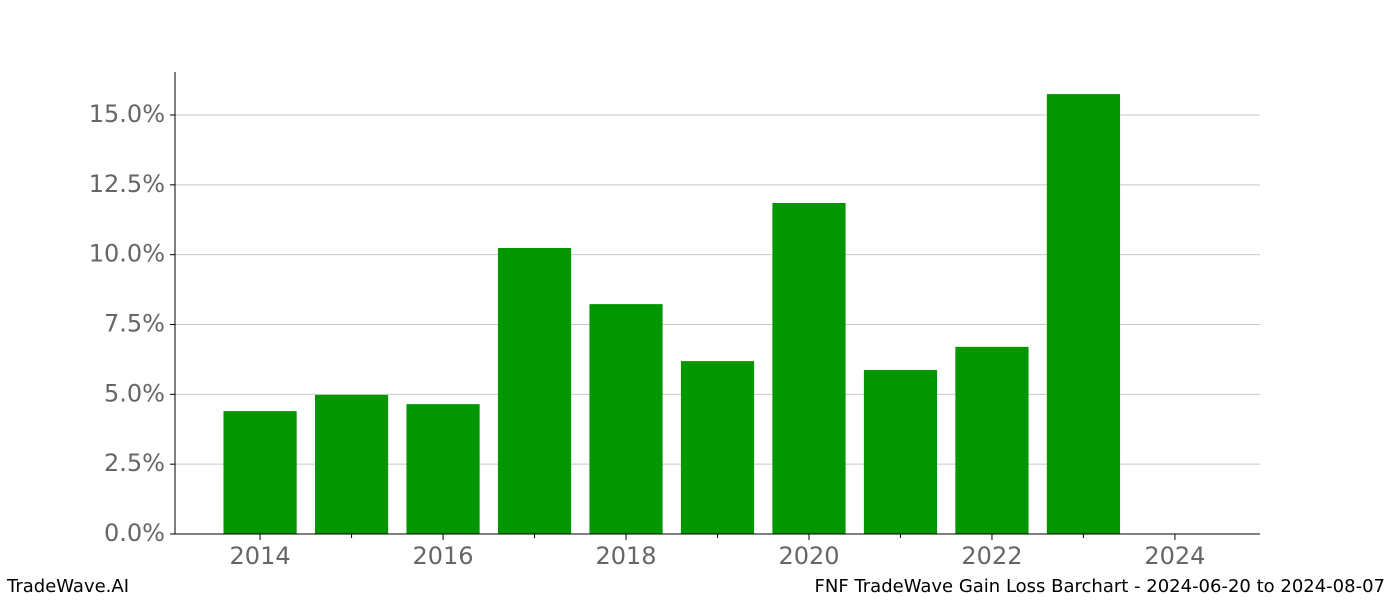  Describe the element at coordinates (127, 254) in the screenshot. I see `y-tick-label: 10.0%` at that location.